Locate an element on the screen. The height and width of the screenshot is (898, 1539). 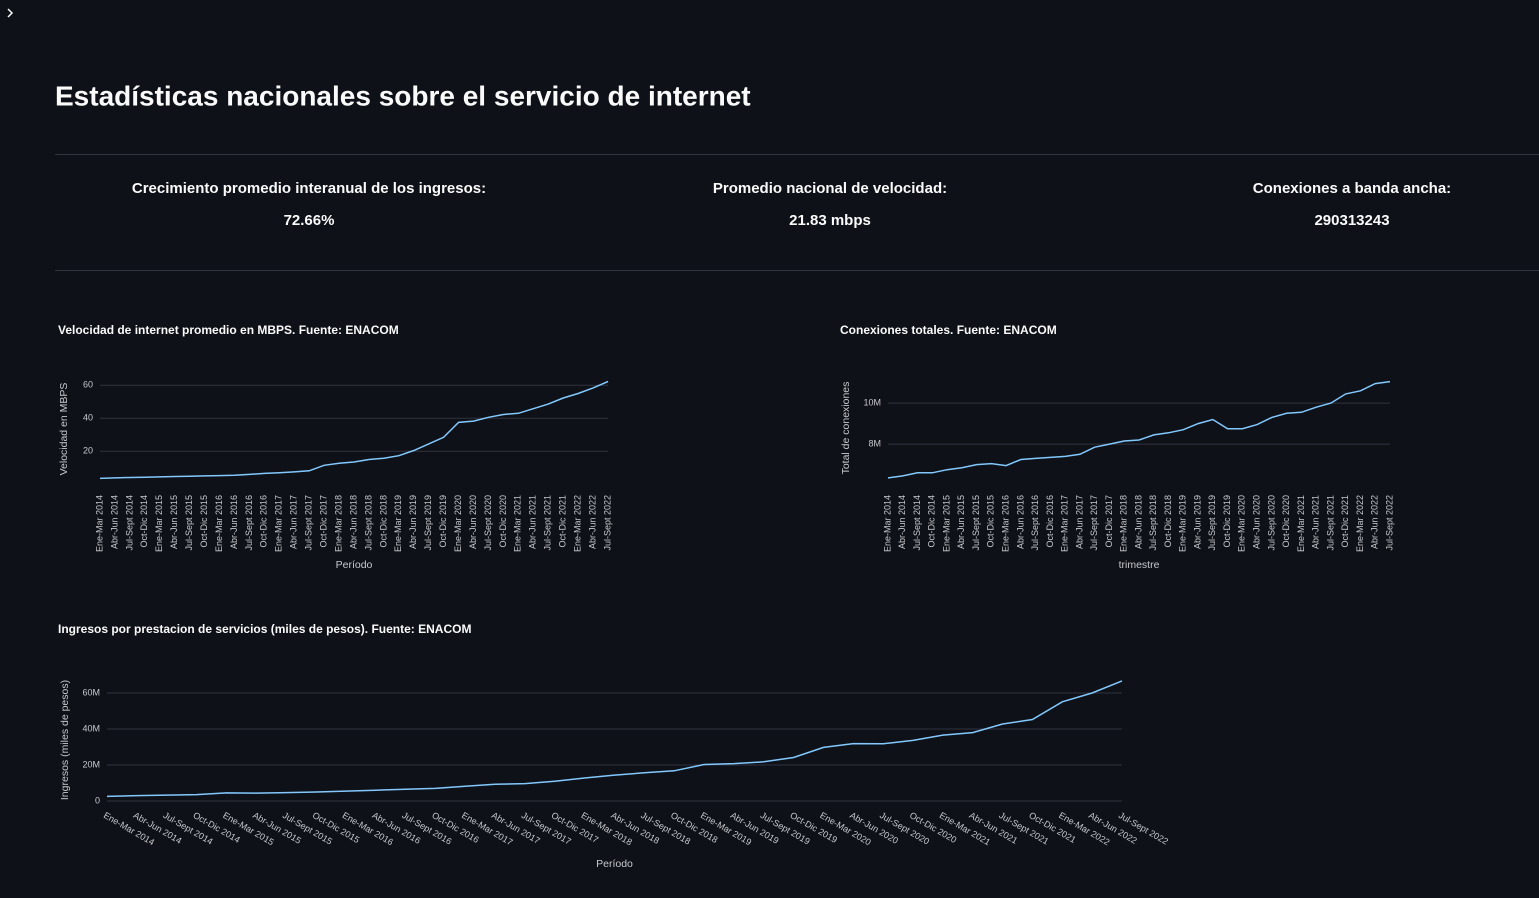
y-tick-label: 20M is located at coordinates (91, 764).